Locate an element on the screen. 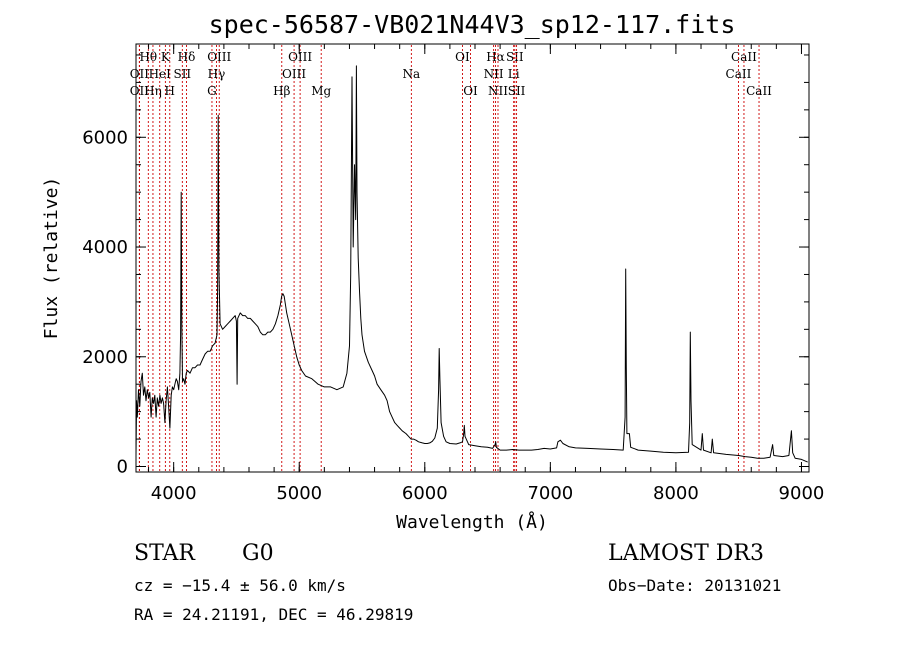 This screenshot has width=900, height=649. line-marker-label-20: SII is located at coordinates (515, 57).